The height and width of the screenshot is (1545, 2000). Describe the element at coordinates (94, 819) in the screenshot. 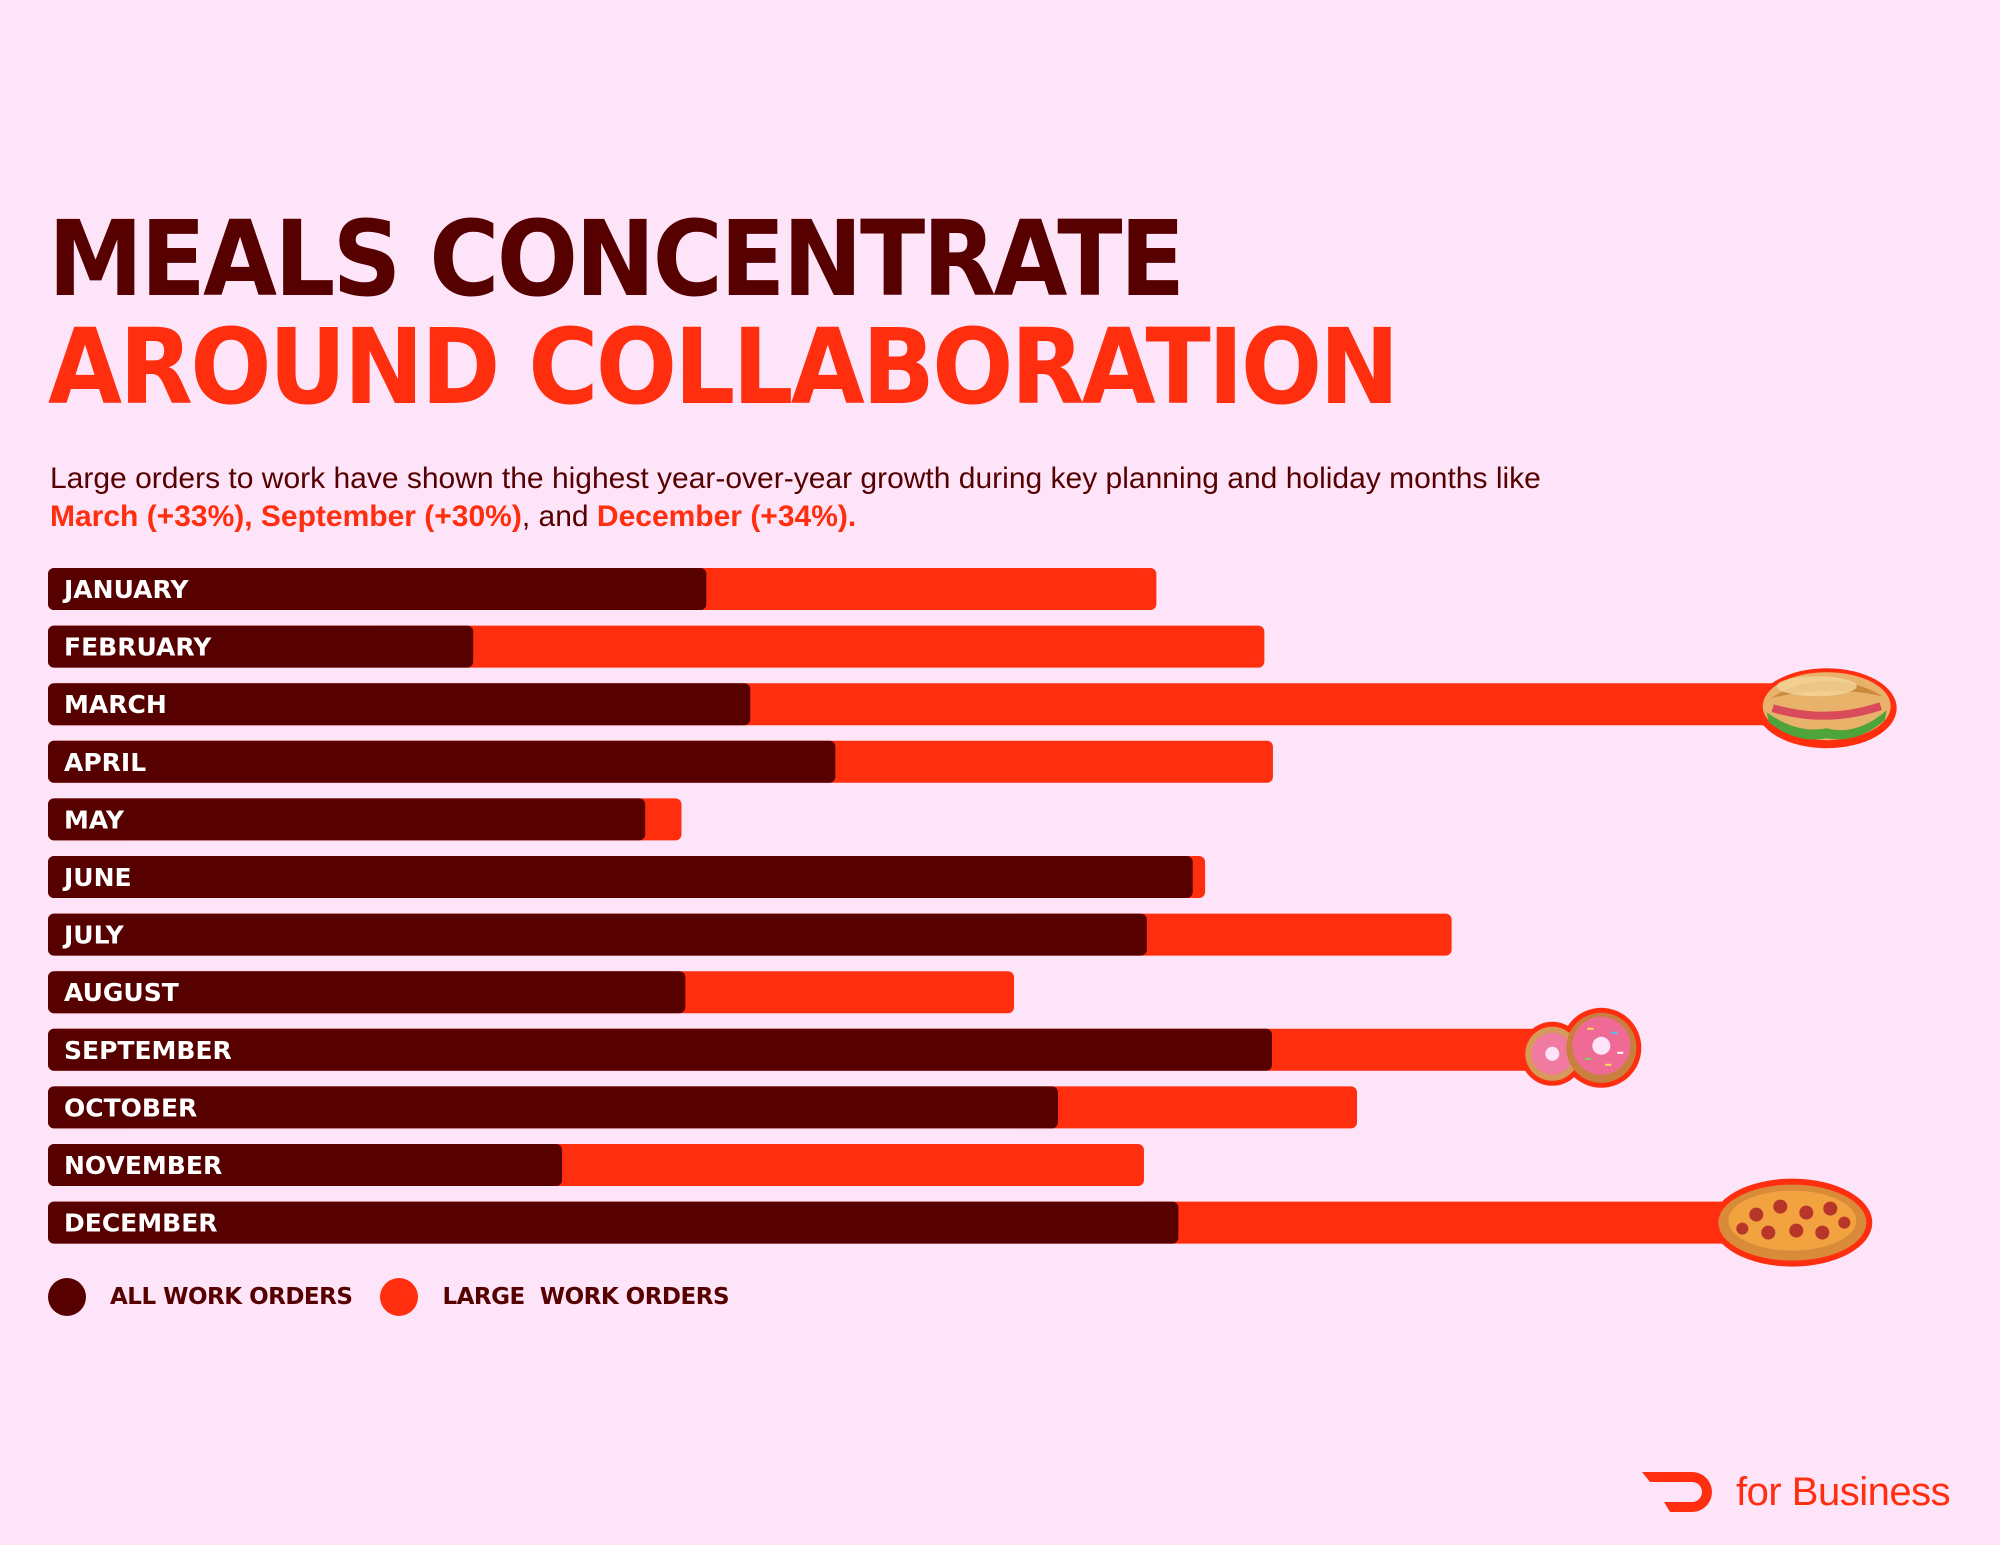

I see `bar-label-may: MAY` at that location.